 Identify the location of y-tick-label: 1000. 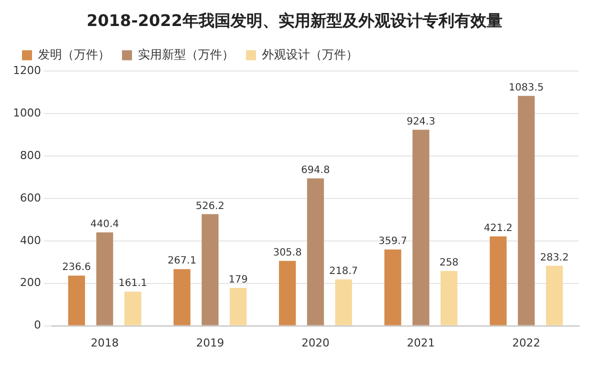
(26, 113).